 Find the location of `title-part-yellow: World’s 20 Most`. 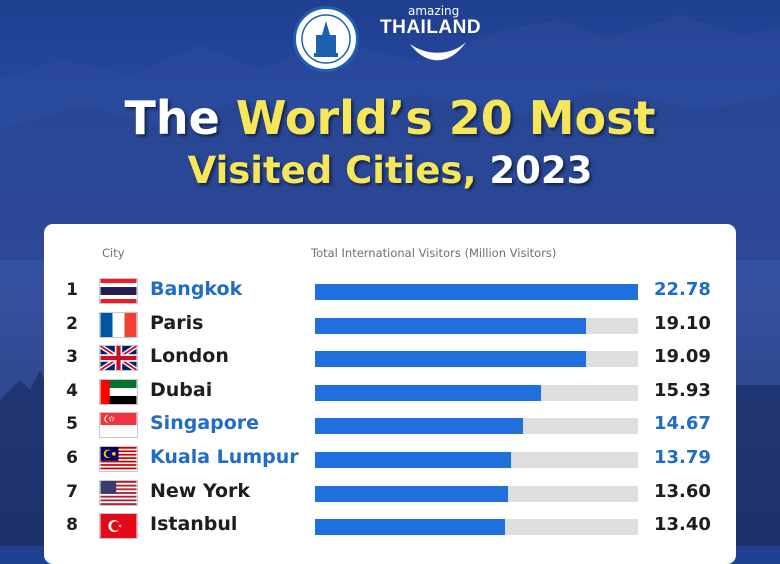

title-part-yellow: World’s 20 Most is located at coordinates (445, 118).